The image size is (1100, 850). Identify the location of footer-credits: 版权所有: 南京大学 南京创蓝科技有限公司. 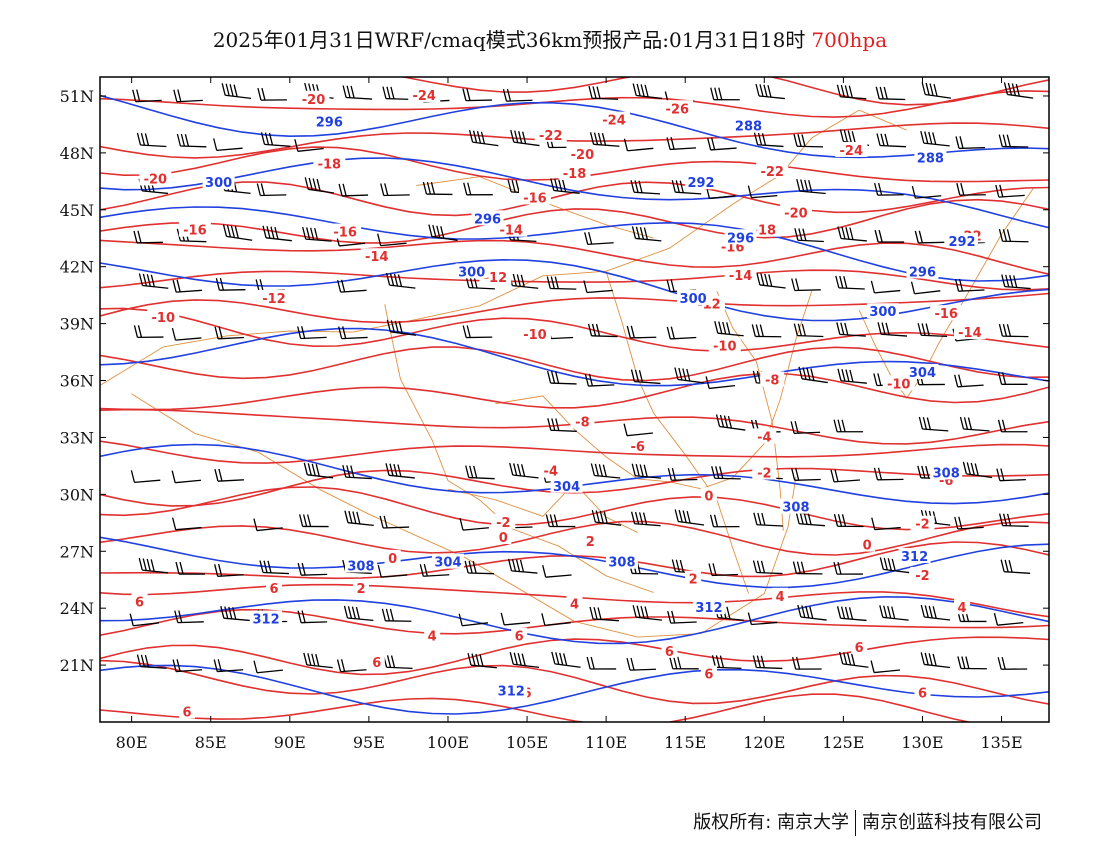
(867, 822).